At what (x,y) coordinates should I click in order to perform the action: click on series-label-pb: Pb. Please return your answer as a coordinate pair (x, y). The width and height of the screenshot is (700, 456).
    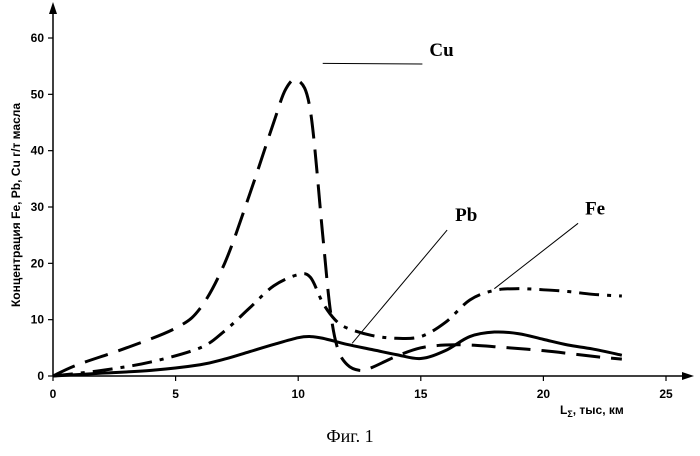
    Looking at the image, I should click on (466, 215).